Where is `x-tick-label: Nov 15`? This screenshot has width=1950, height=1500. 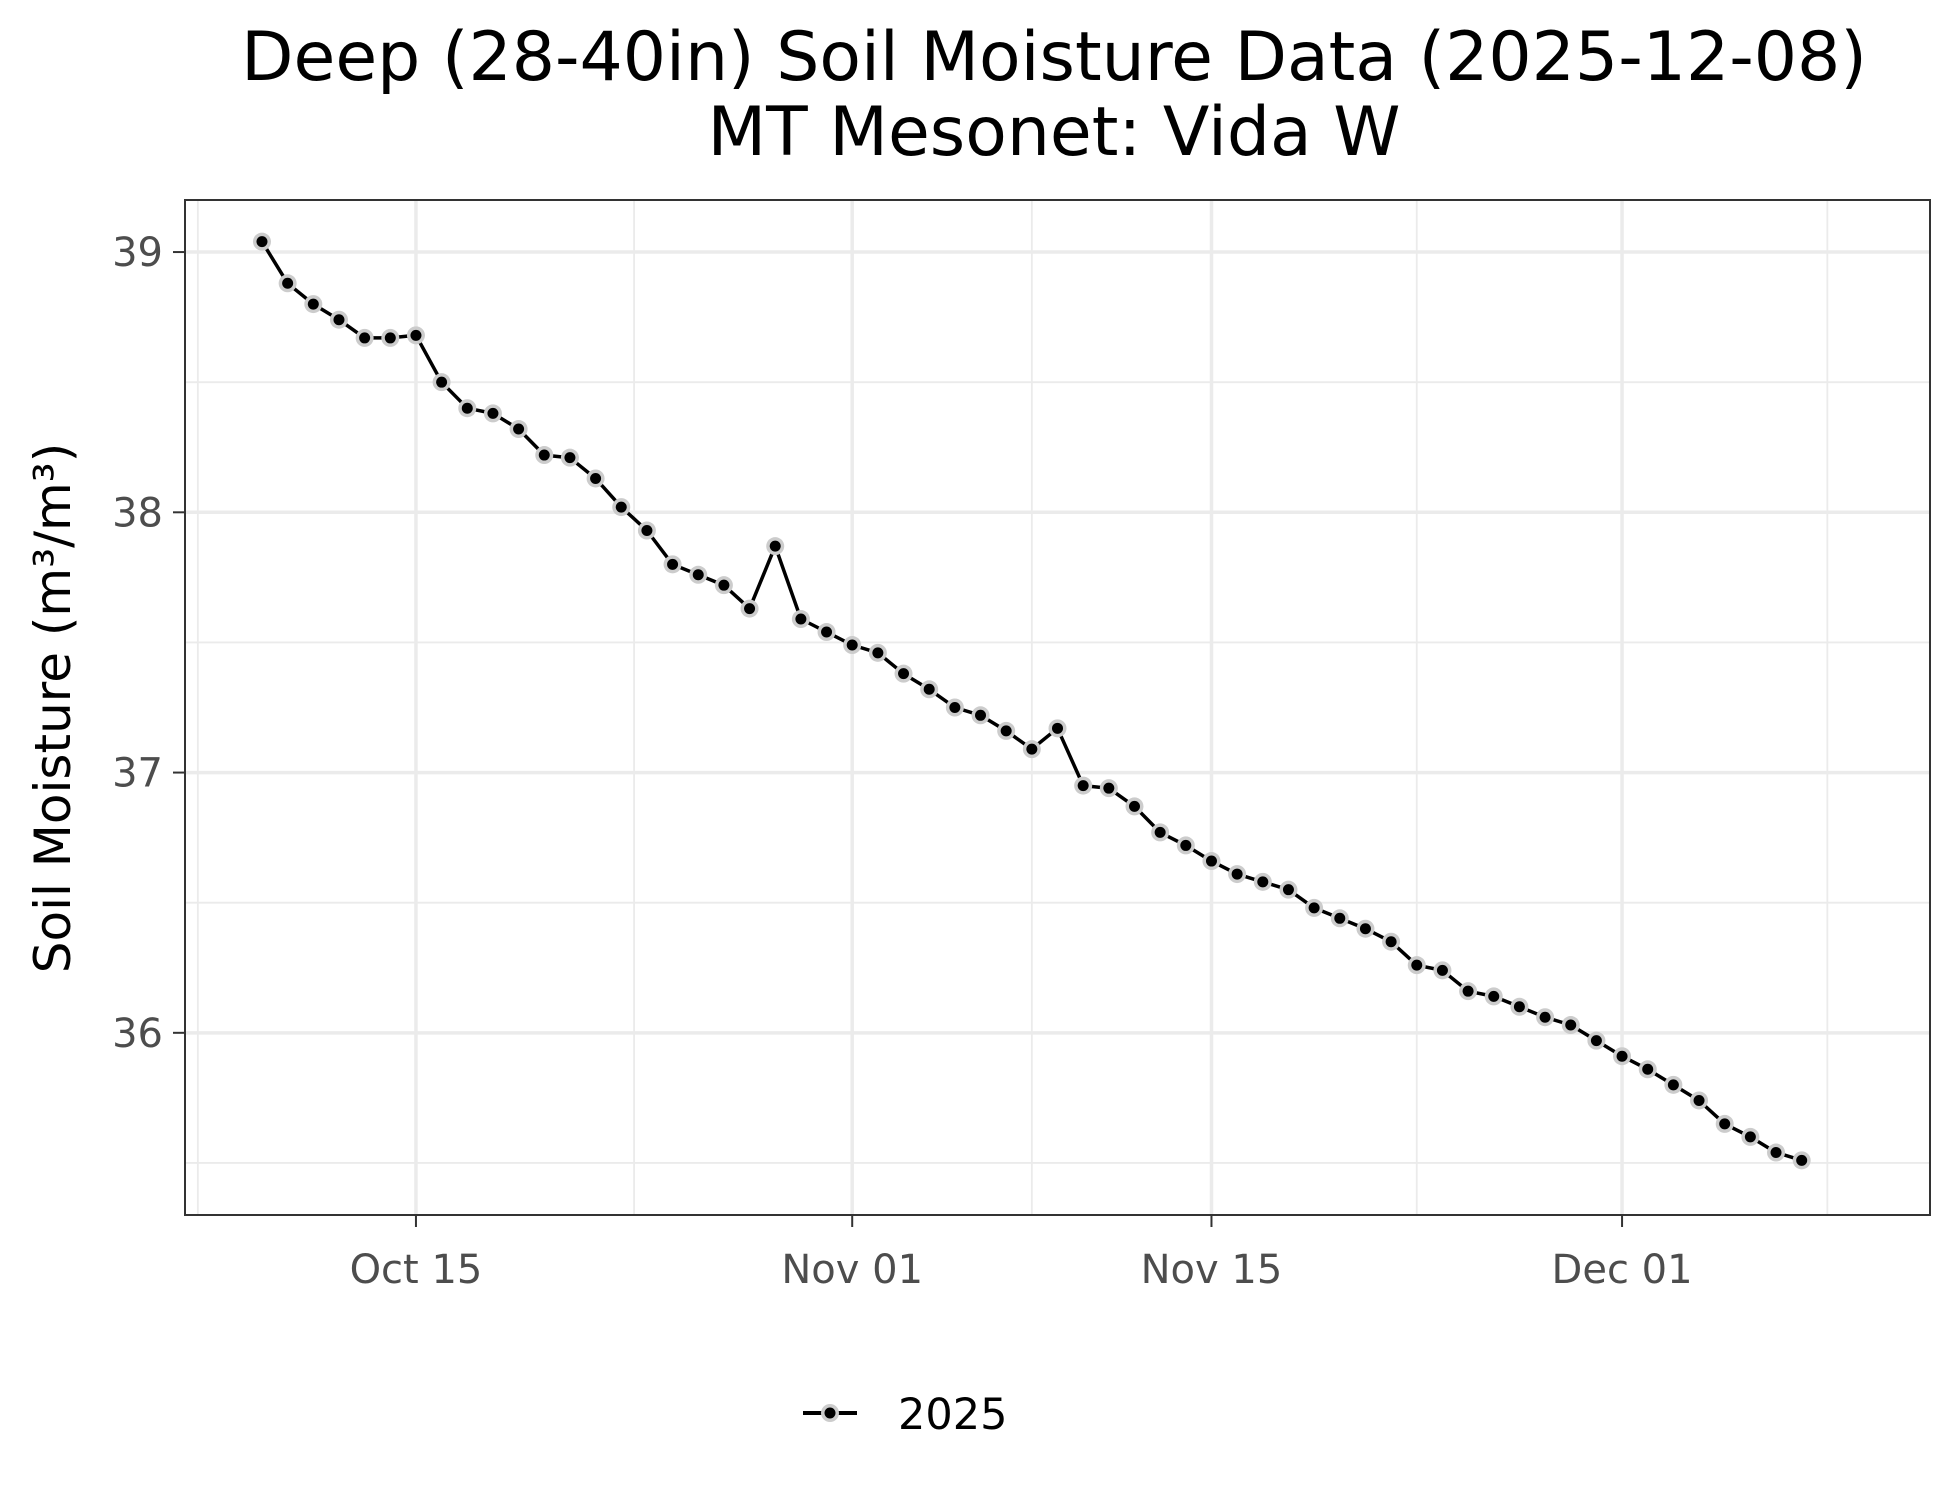 x-tick-label: Nov 15 is located at coordinates (1212, 1270).